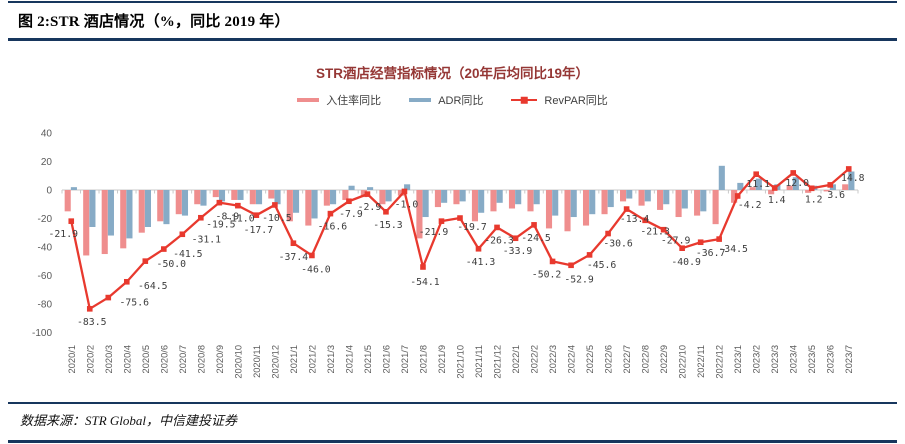  I want to click on x-tick-label: 2023/5, so click(812, 359).